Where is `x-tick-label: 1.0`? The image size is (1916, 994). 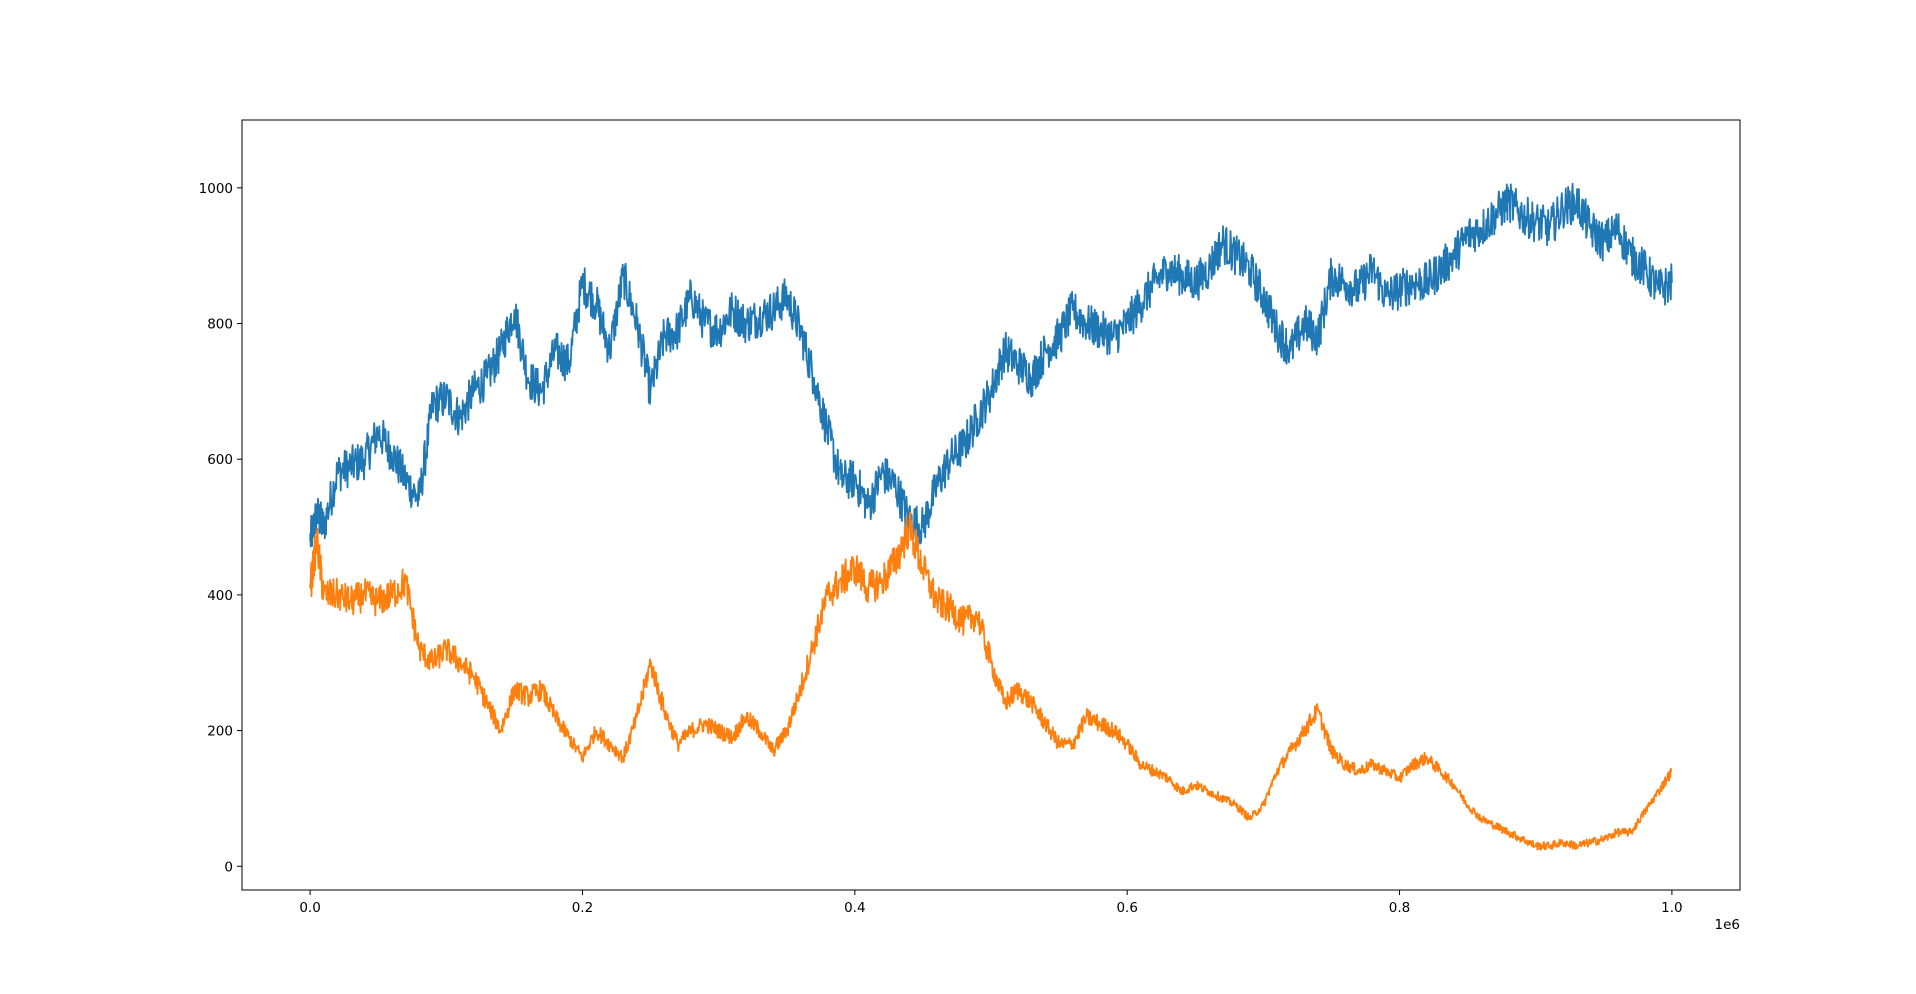 x-tick-label: 1.0 is located at coordinates (1671, 908).